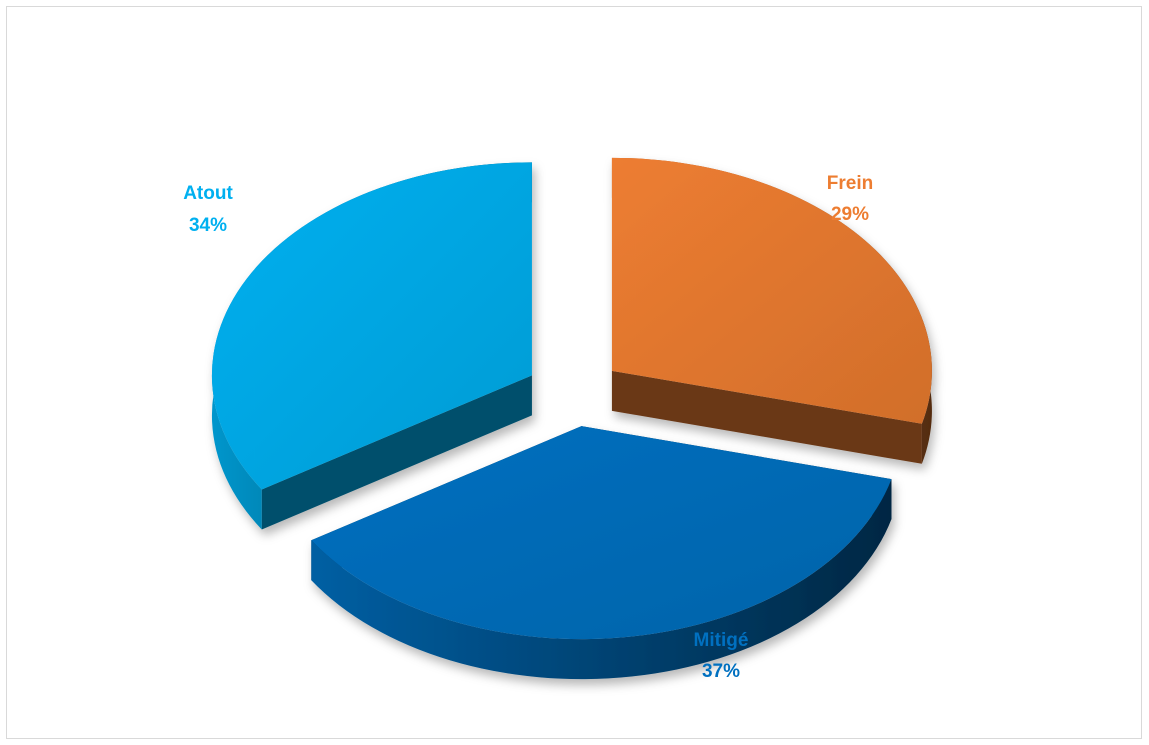 The image size is (1149, 745). I want to click on slice-outer-side, so click(601, 579).